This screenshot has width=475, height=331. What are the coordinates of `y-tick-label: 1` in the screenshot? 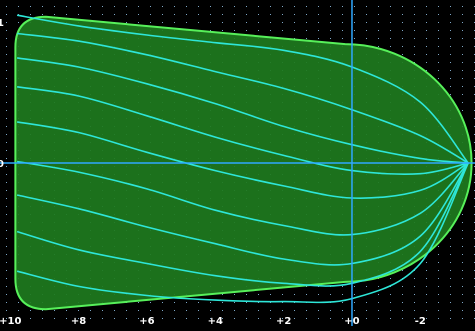 It's located at (2, 23).